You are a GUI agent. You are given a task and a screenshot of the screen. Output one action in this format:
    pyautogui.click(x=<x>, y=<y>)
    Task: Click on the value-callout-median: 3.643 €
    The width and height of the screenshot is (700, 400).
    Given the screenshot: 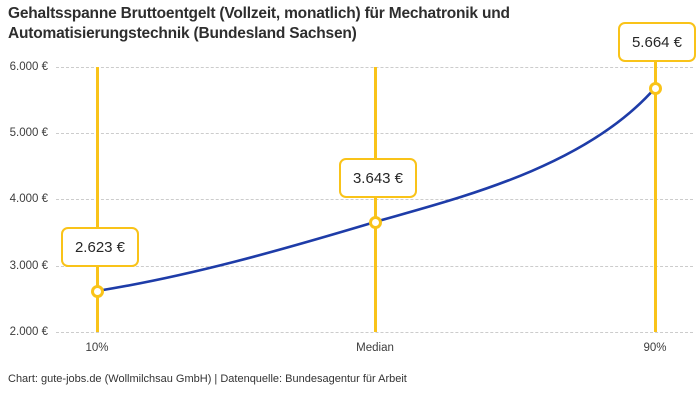 What is the action you would take?
    pyautogui.click(x=378, y=178)
    